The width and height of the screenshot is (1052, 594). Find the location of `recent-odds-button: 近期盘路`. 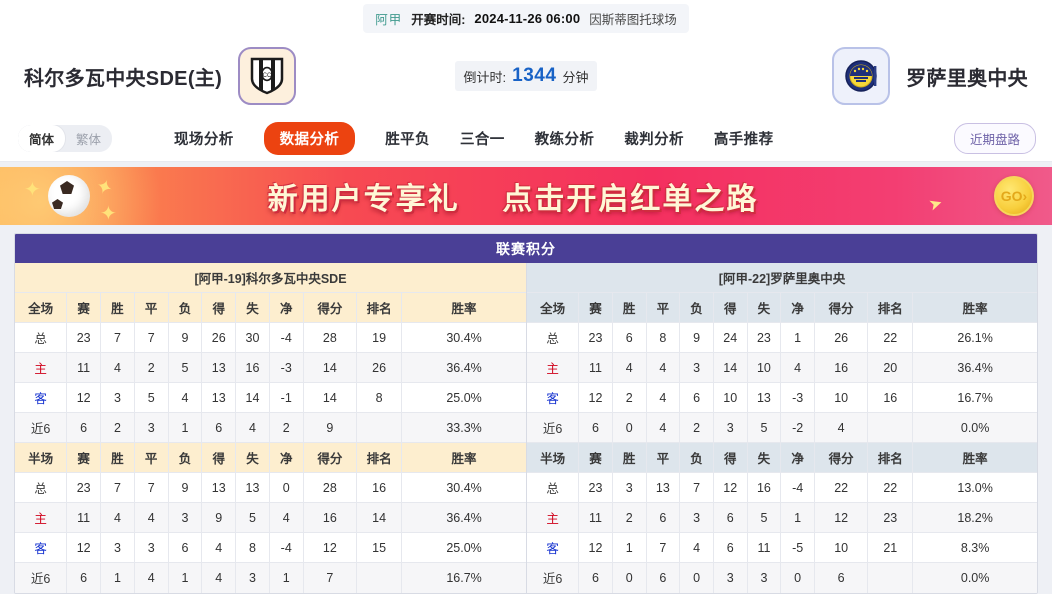

recent-odds-button: 近期盘路 is located at coordinates (994, 138).